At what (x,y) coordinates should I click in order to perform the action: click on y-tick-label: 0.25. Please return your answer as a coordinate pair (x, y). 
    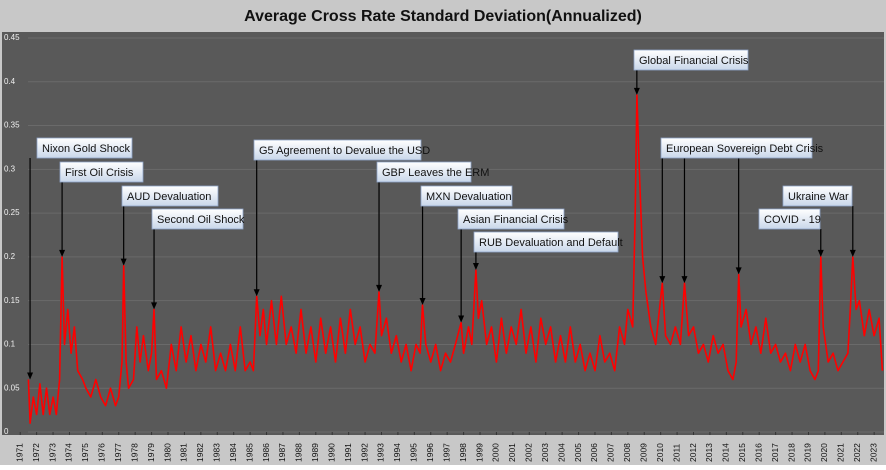
    Looking at the image, I should click on (12, 212).